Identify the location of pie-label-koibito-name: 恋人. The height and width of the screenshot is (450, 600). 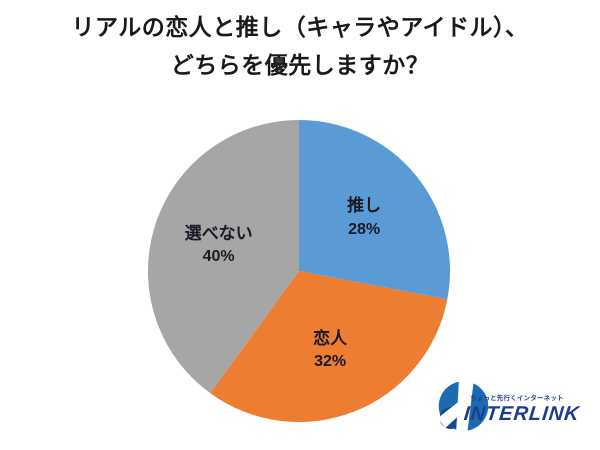
(330, 338).